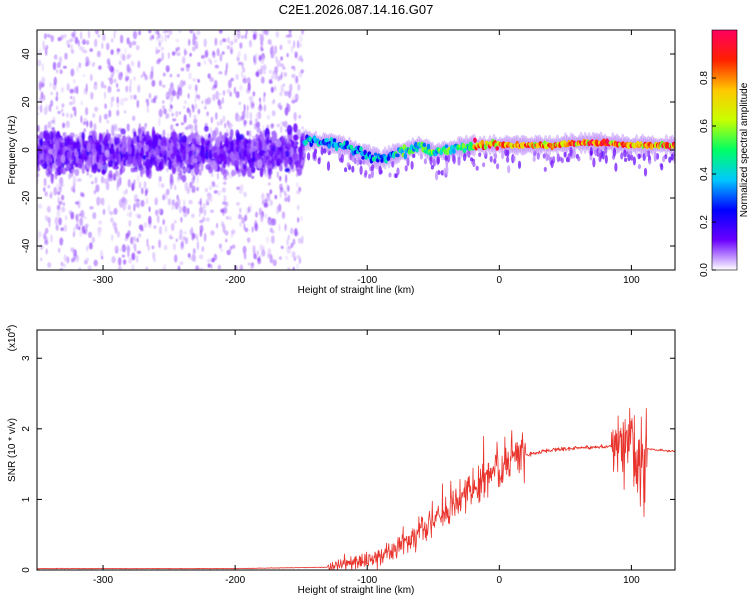 The image size is (750, 600). I want to click on snr-scale-factor: (x104), so click(12, 338).